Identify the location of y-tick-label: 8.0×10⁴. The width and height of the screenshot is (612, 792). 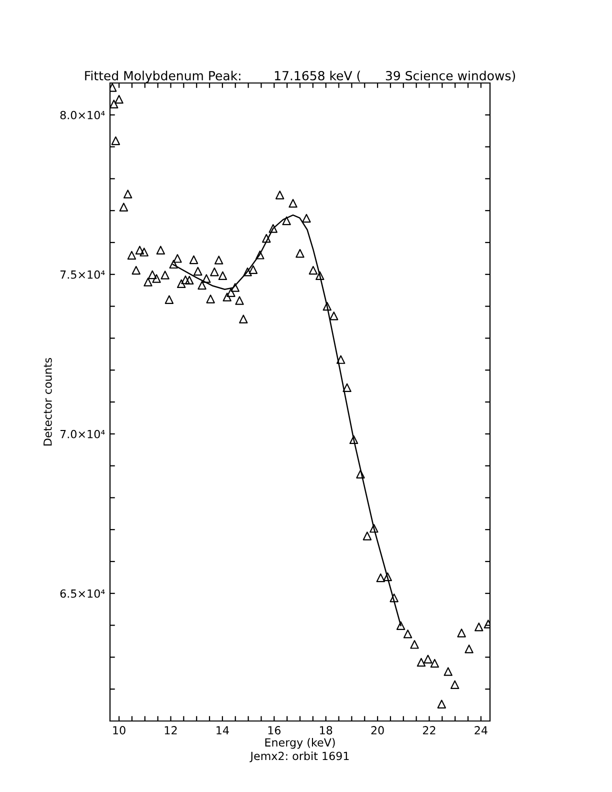
(82, 115).